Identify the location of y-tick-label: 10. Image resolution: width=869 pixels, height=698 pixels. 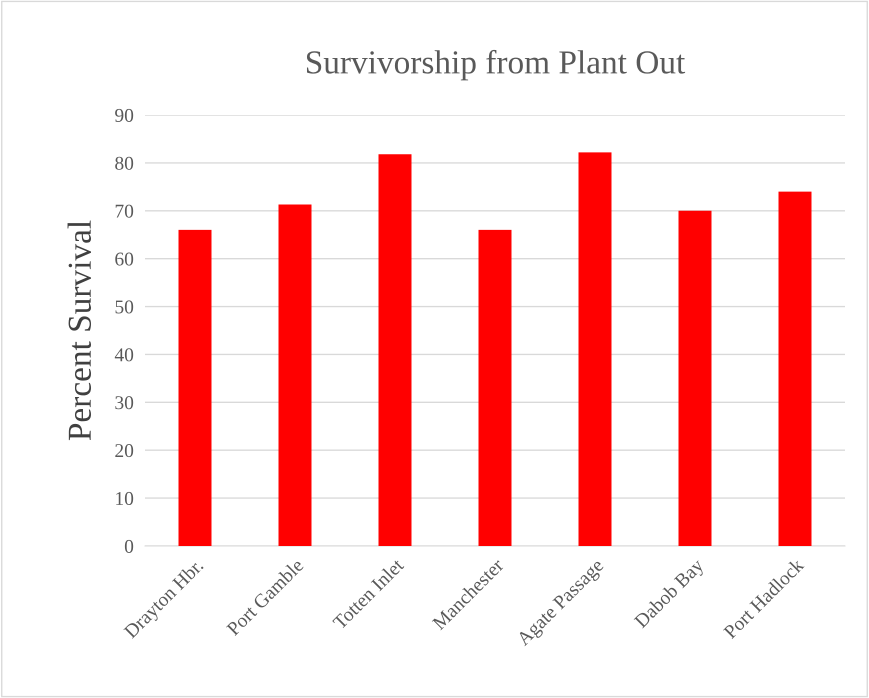
(125, 499).